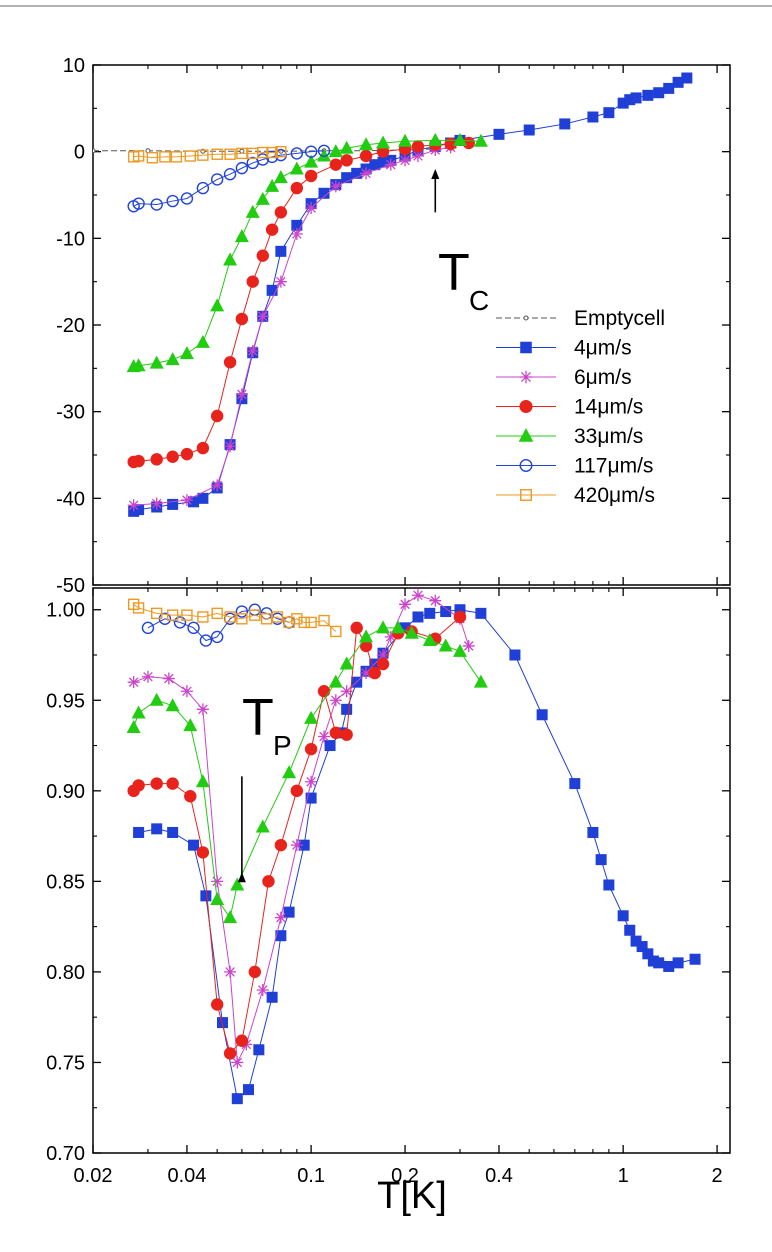 Image resolution: width=772 pixels, height=1252 pixels. I want to click on bottom-series-420um-s, so click(234, 618).